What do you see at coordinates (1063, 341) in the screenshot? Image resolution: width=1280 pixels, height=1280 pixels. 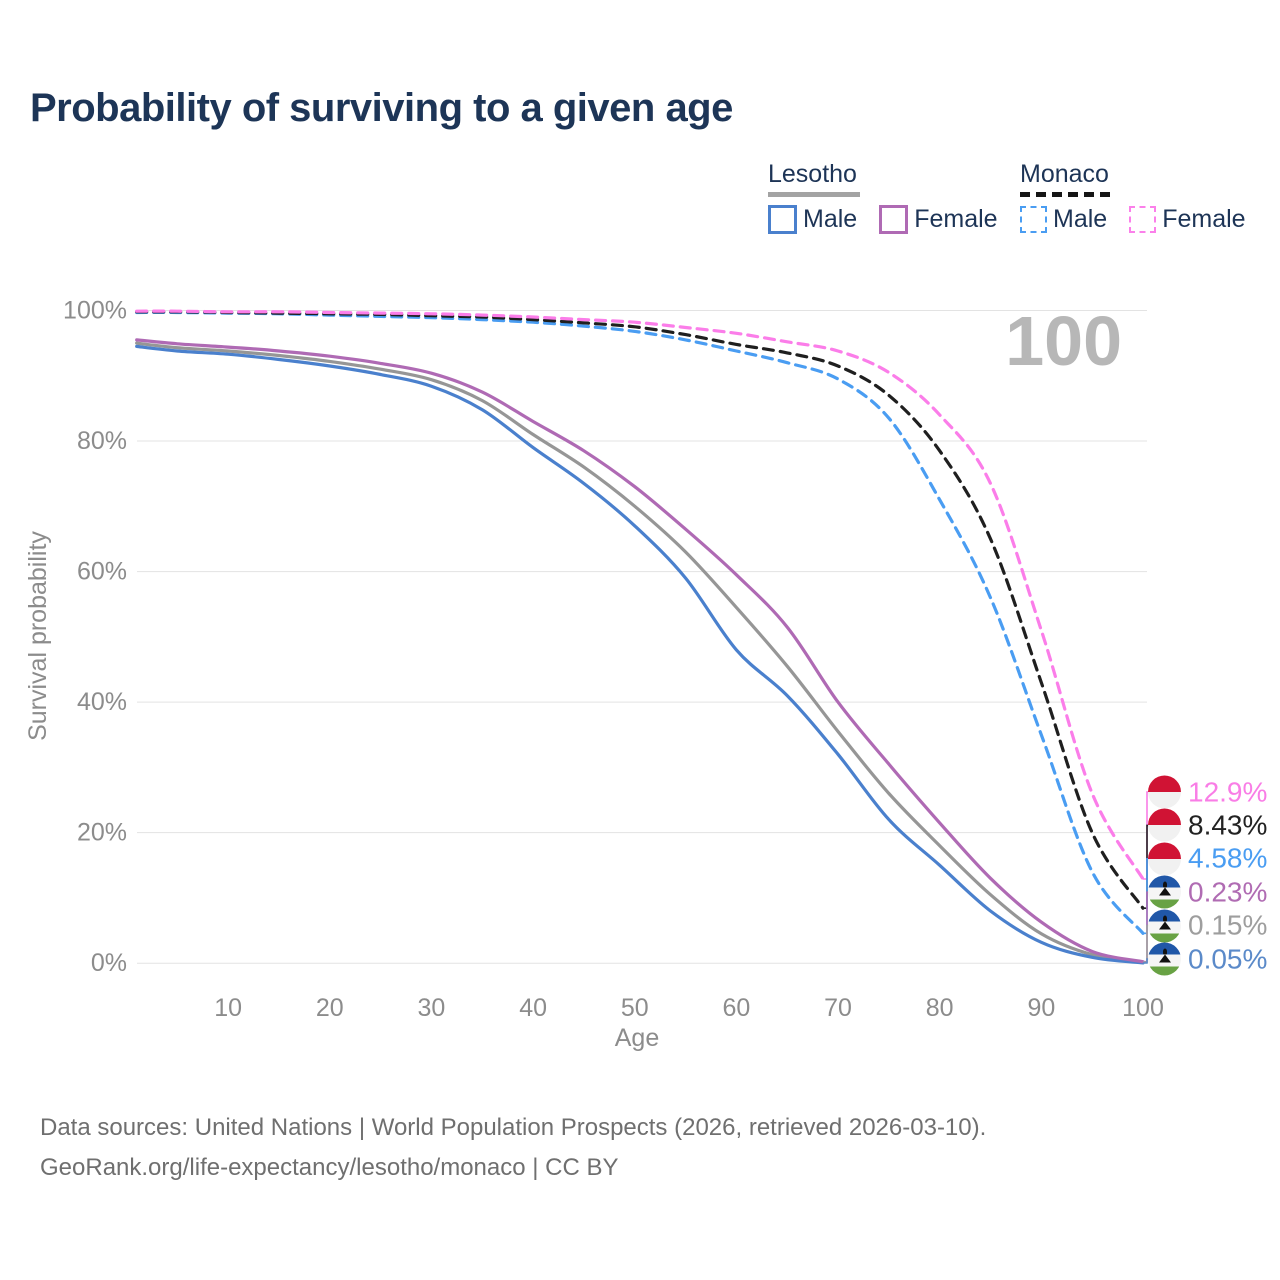 I see `age-watermark: 100` at bounding box center [1063, 341].